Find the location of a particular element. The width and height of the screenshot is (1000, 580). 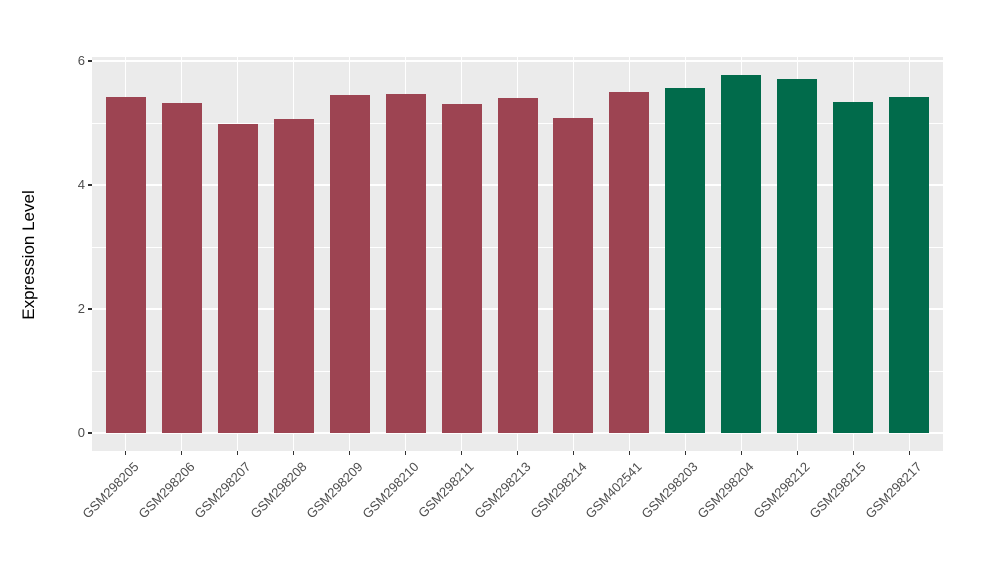

x-tick-label: GSM298212 is located at coordinates (782, 490).